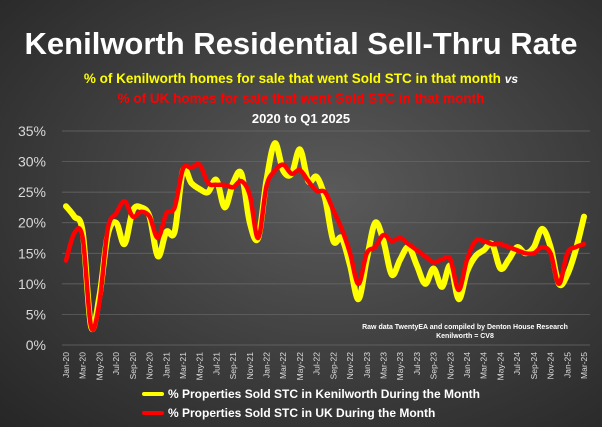 The width and height of the screenshot is (602, 427). I want to click on legend-swatch-uk, so click(153, 413).